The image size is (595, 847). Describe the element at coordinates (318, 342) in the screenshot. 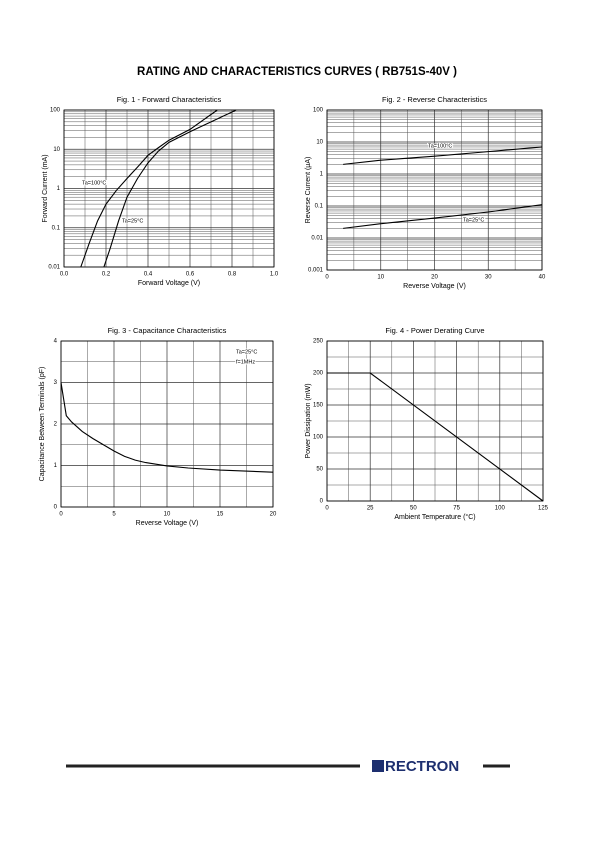

I see `y-tick-label: 250` at that location.